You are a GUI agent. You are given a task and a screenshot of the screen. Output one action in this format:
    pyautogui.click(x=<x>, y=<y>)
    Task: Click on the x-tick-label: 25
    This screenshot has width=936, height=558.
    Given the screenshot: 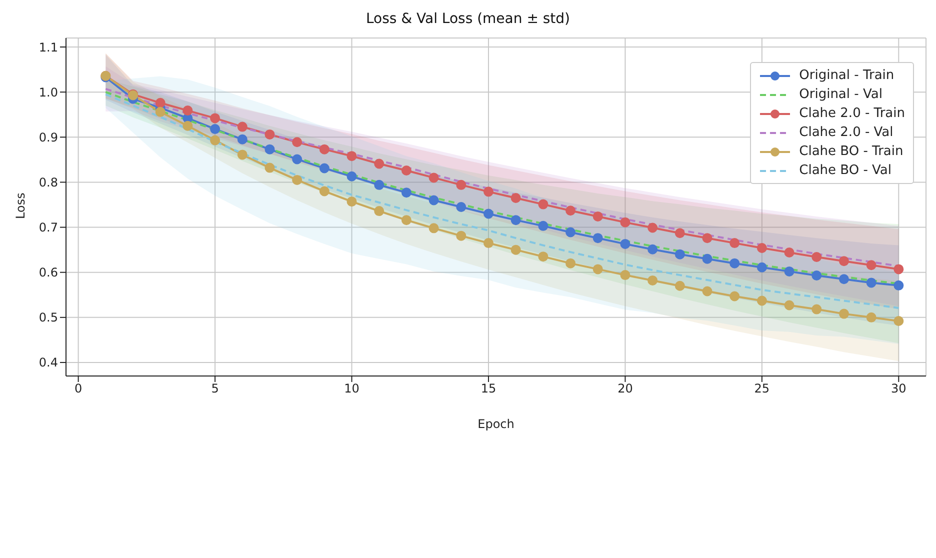 What is the action you would take?
    pyautogui.click(x=762, y=389)
    